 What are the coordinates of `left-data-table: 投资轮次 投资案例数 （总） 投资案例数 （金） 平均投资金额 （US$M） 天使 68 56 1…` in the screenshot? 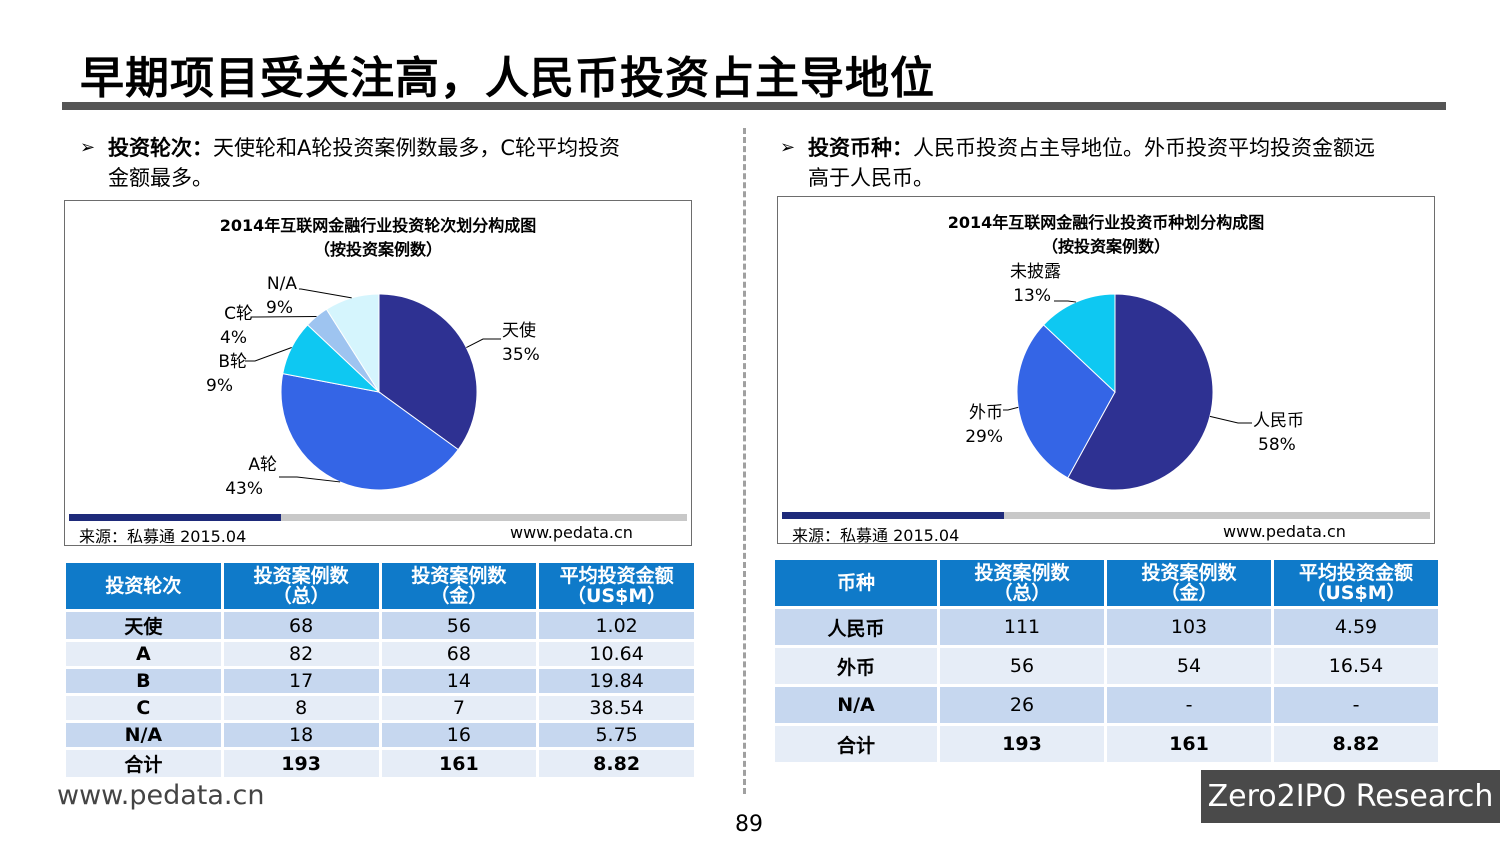 It's located at (380, 670).